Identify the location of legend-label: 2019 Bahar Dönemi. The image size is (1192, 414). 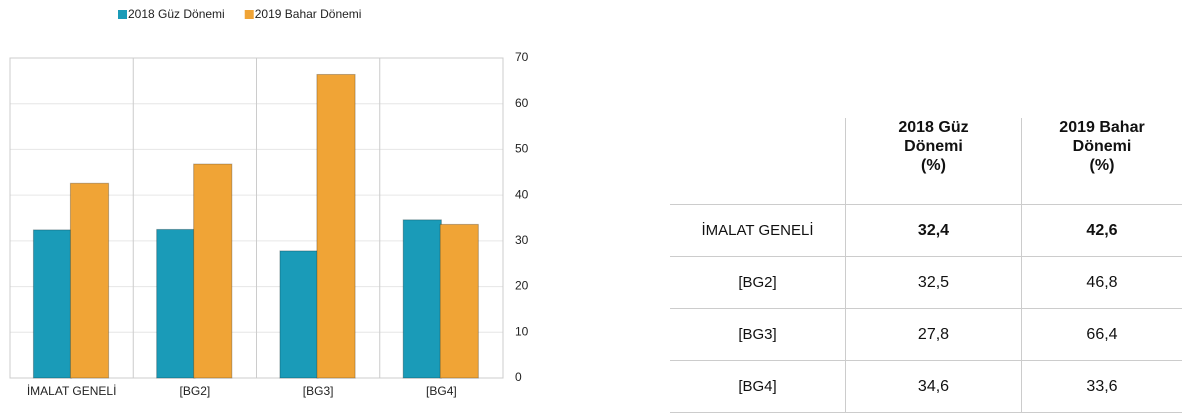
(308, 14).